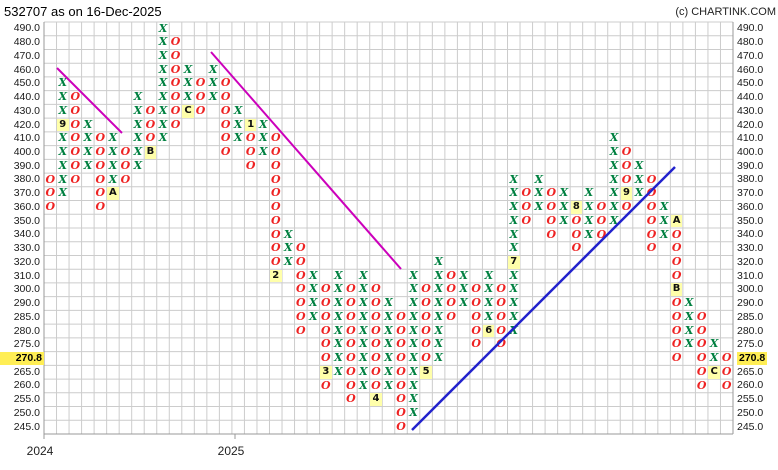  I want to click on y-axis-label-right-420.0: 420.0, so click(750, 124).